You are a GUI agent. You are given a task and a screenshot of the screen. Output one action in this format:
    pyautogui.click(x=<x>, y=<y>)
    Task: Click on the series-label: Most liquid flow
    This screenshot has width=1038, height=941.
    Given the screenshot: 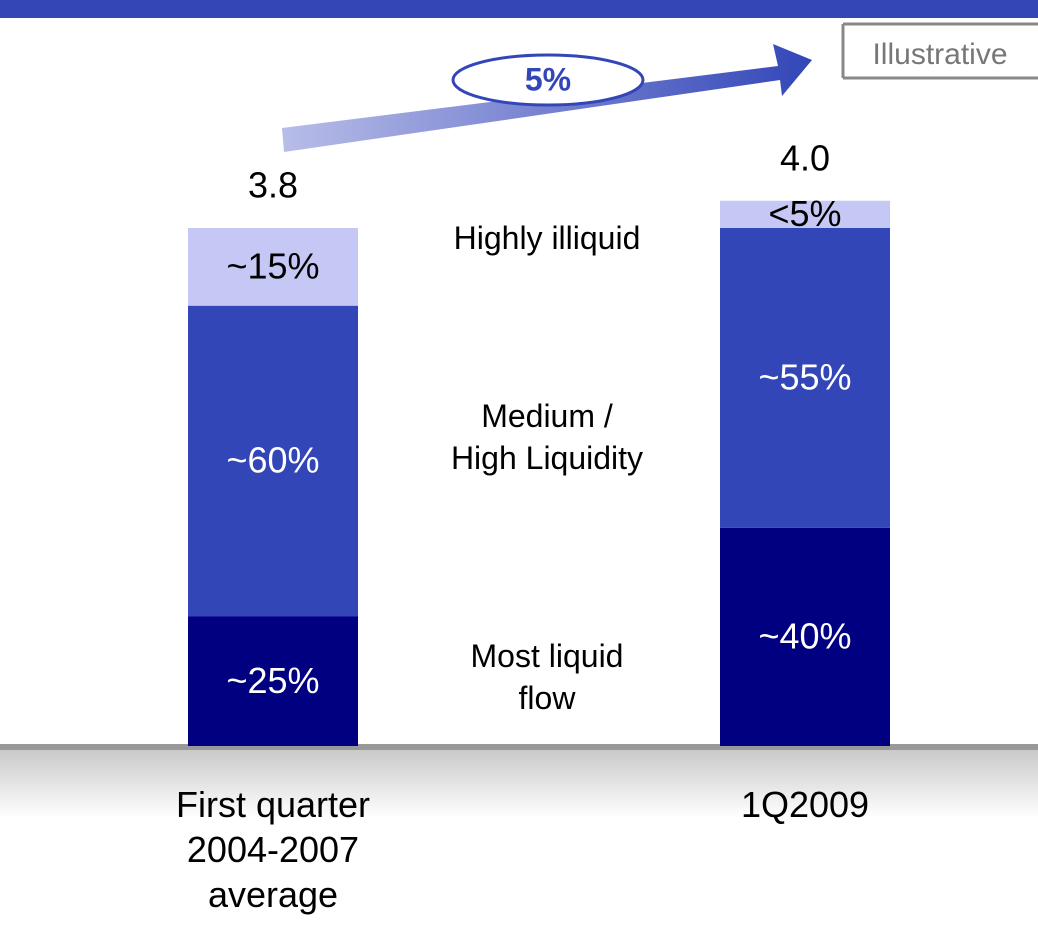 What is the action you would take?
    pyautogui.click(x=547, y=677)
    